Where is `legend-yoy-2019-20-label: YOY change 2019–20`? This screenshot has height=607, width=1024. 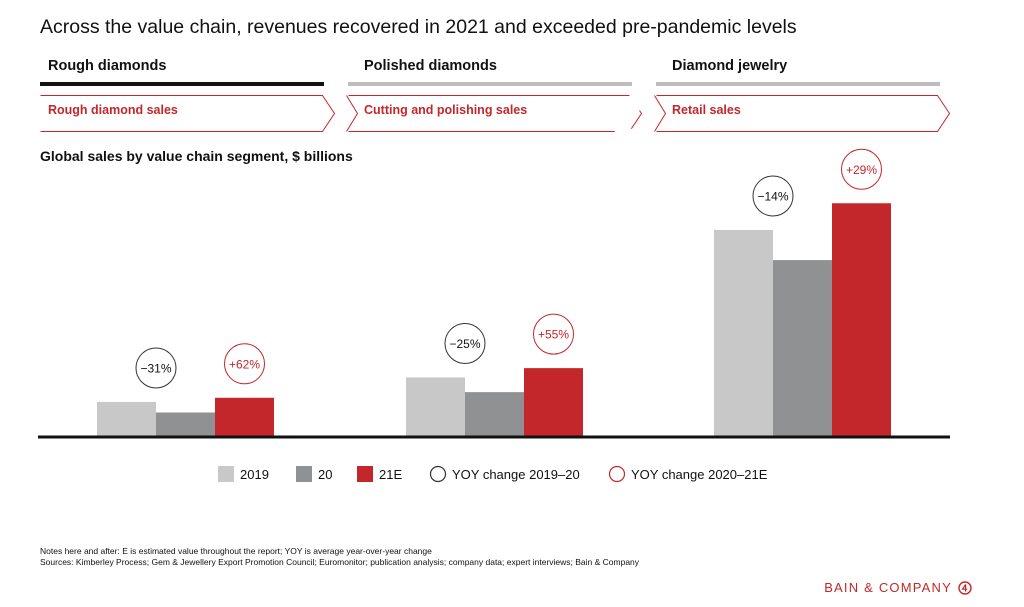 legend-yoy-2019-20-label: YOY change 2019–20 is located at coordinates (516, 474).